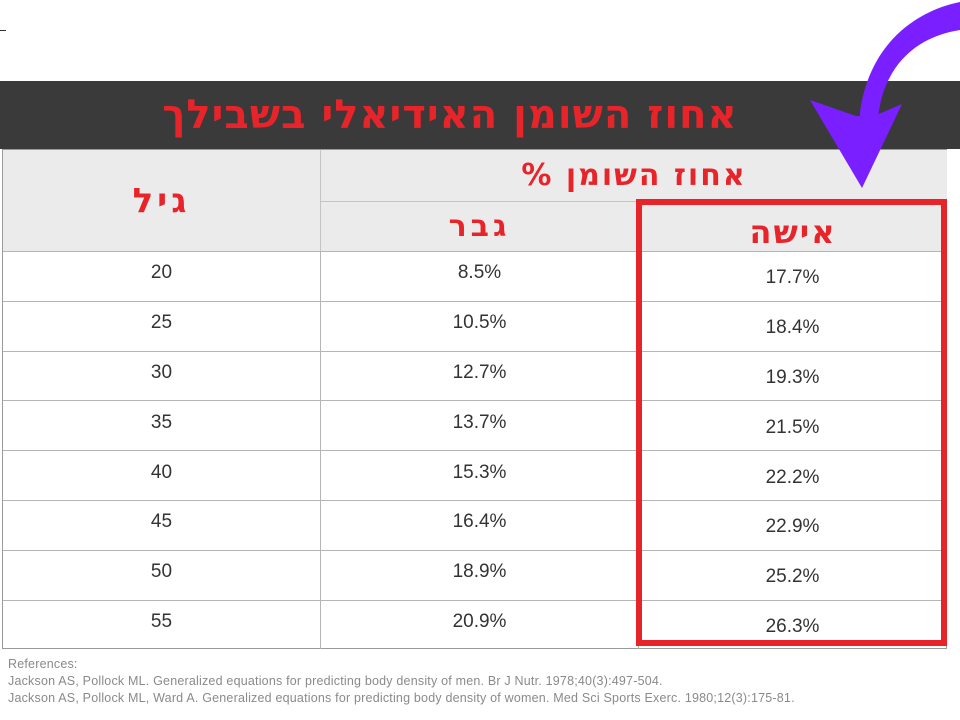  I want to click on curved-arrow-down-icon, so click(885, 95).